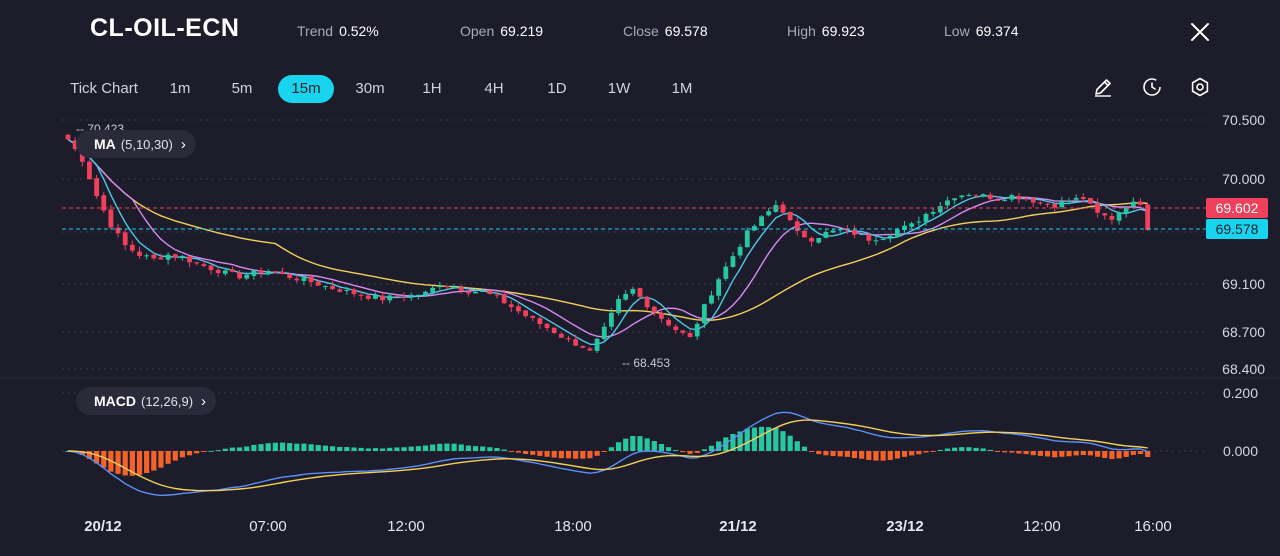 This screenshot has width=1280, height=556. Describe the element at coordinates (1200, 32) in the screenshot. I see `close-icon` at that location.